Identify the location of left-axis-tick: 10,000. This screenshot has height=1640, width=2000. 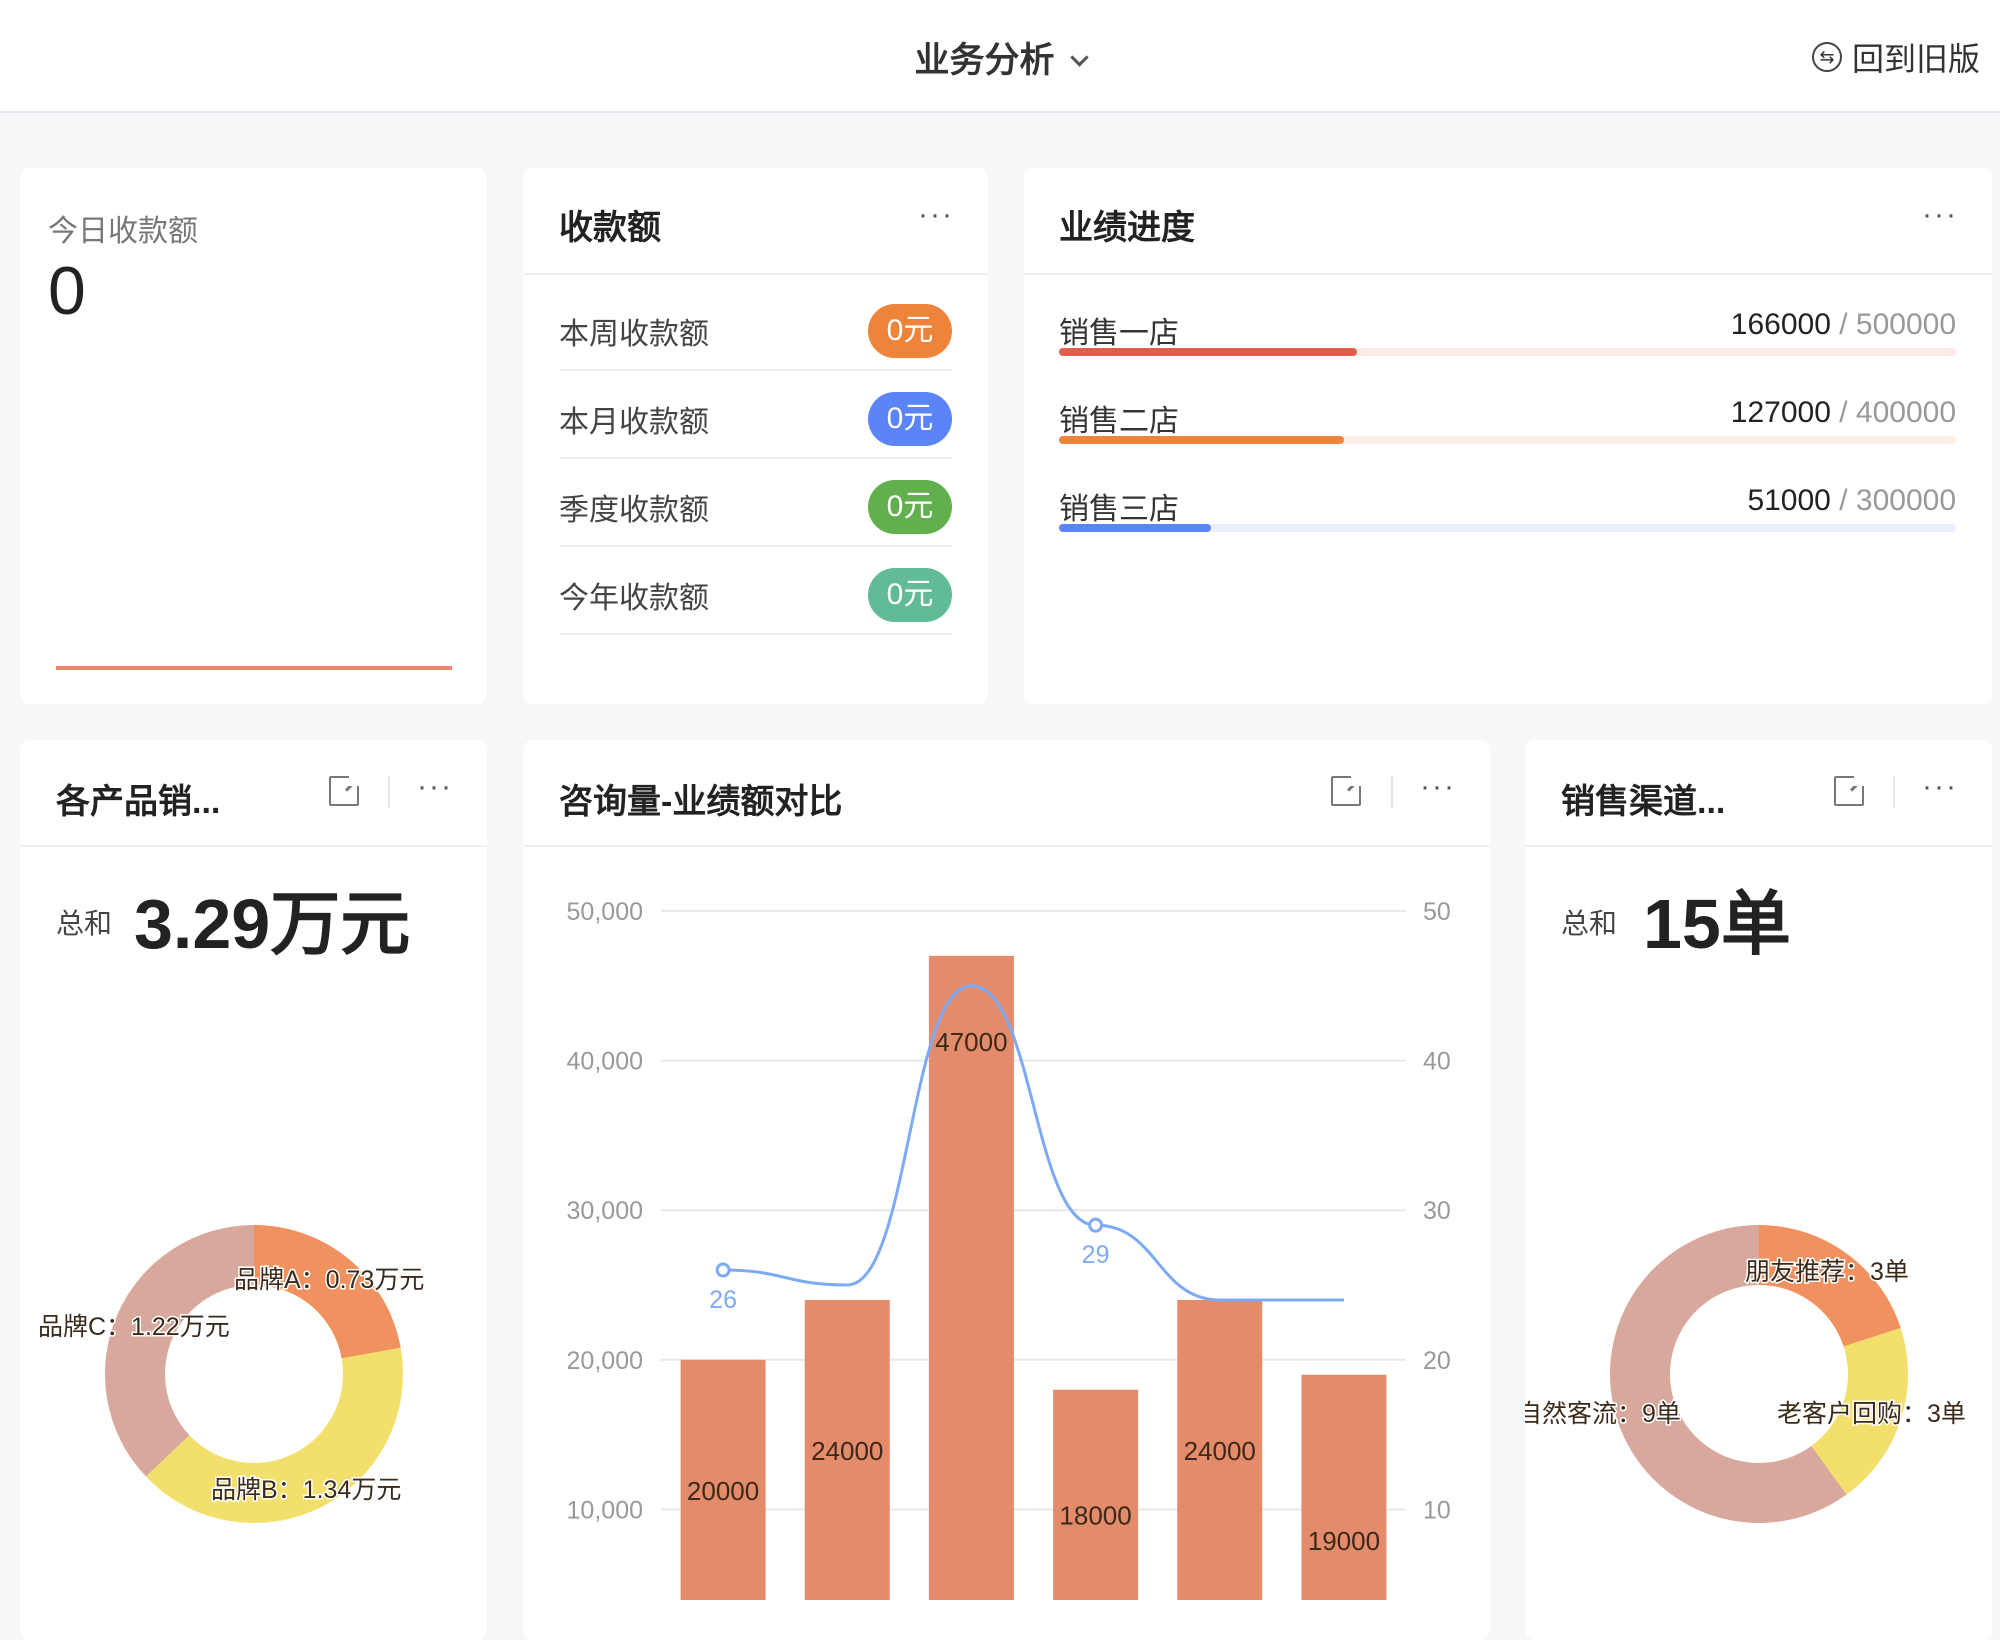
(605, 1510).